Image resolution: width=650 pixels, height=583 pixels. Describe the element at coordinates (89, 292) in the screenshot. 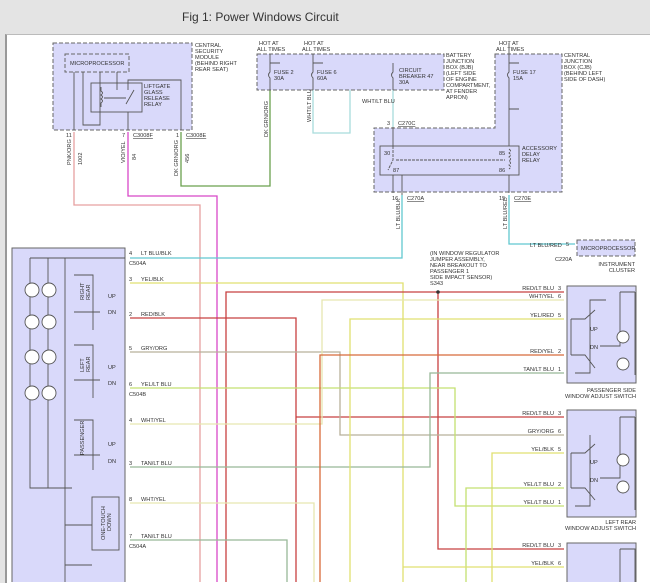

I see `section-label-right-rear: REAR` at that location.